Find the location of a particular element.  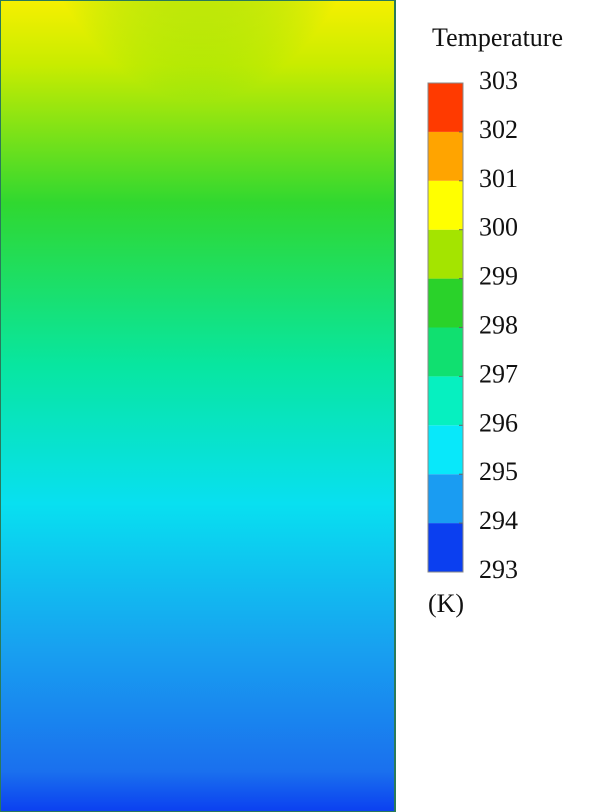

legend-title: Temperature is located at coordinates (497, 37).